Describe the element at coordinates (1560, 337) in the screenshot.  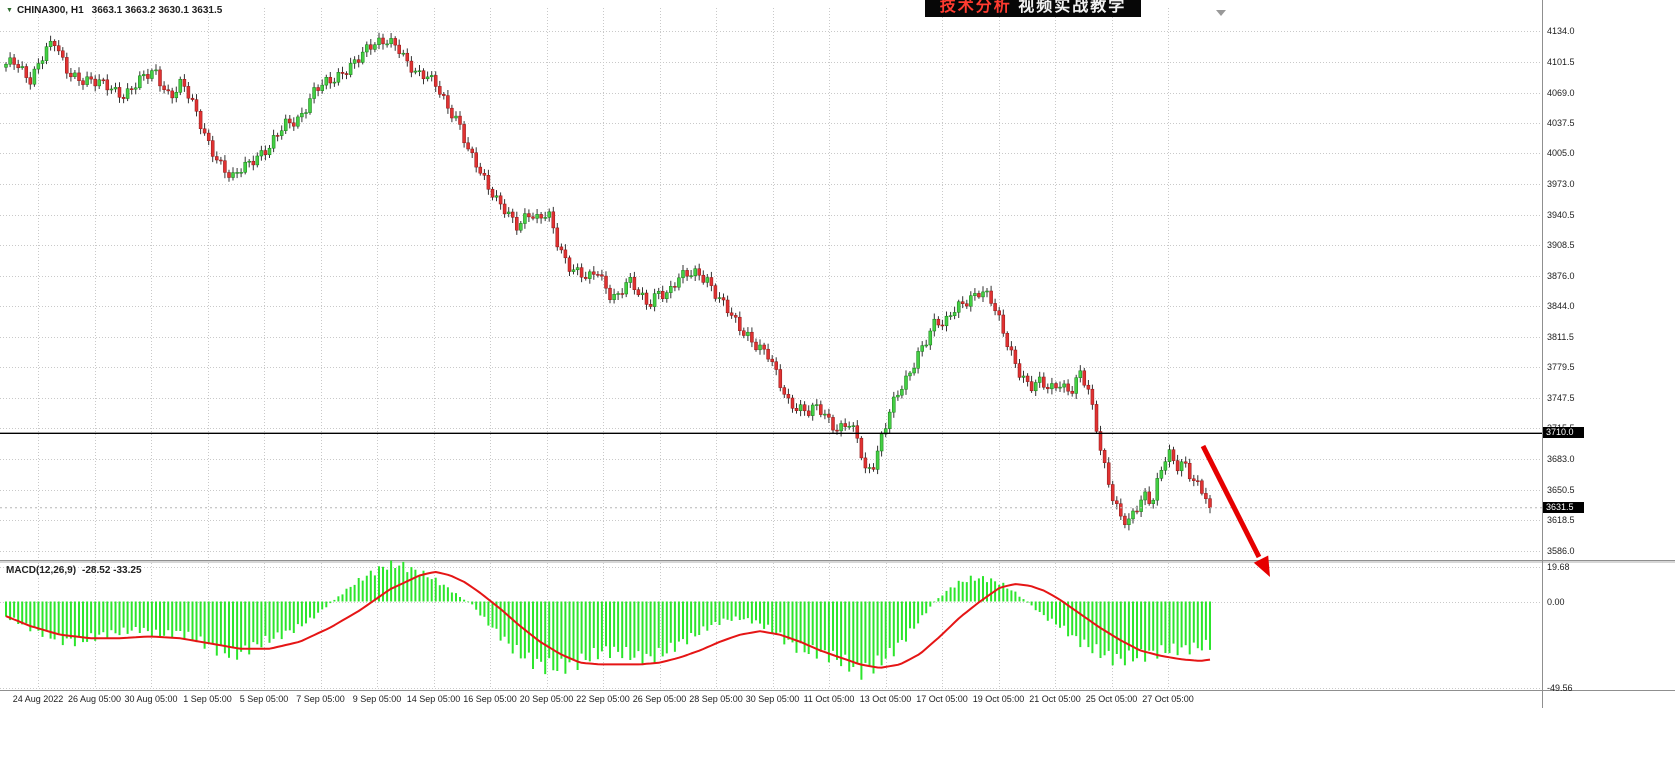
I see `price-axis-label: 3811.5` at that location.